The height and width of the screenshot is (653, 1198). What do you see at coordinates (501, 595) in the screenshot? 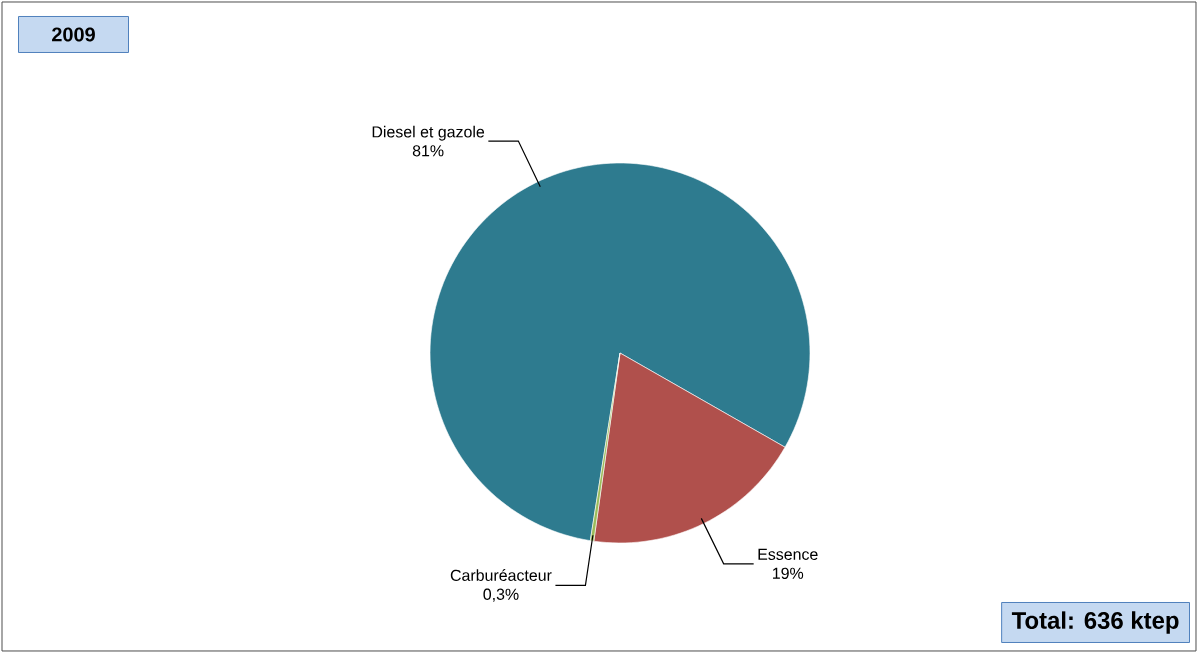
I see `data-label: 0,3%` at bounding box center [501, 595].